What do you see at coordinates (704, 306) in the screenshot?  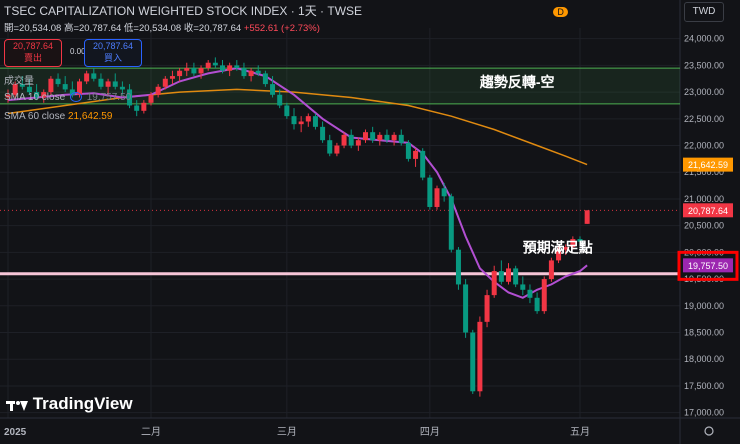 I see `y-tick-label: 19,000.00` at bounding box center [704, 306].